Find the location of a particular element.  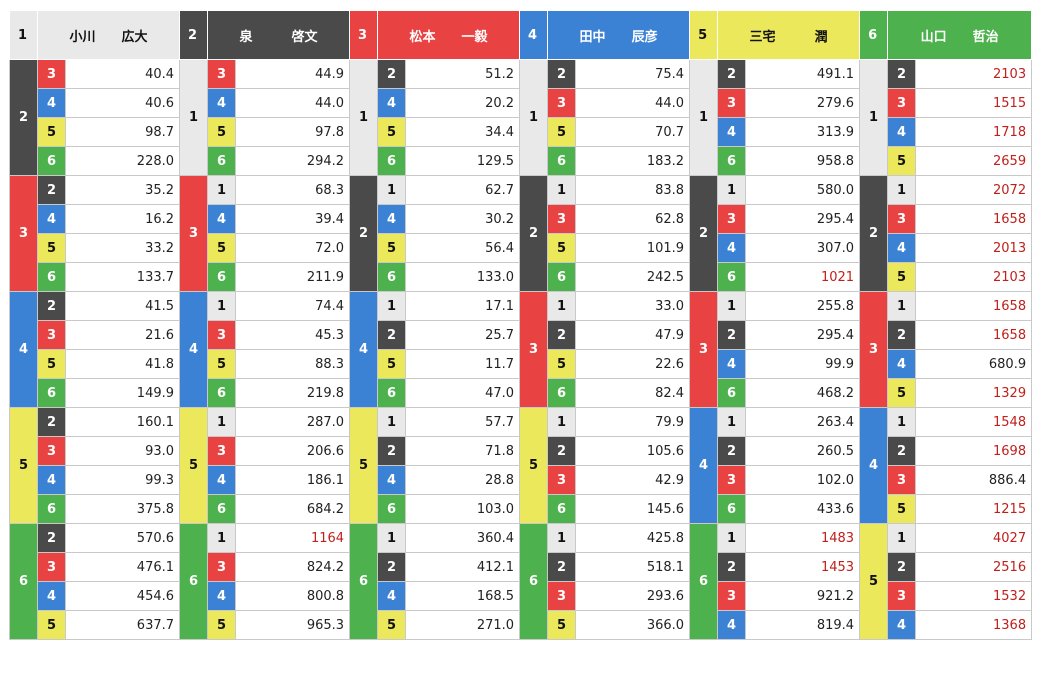

odds-value: 30.2 is located at coordinates (463, 219).